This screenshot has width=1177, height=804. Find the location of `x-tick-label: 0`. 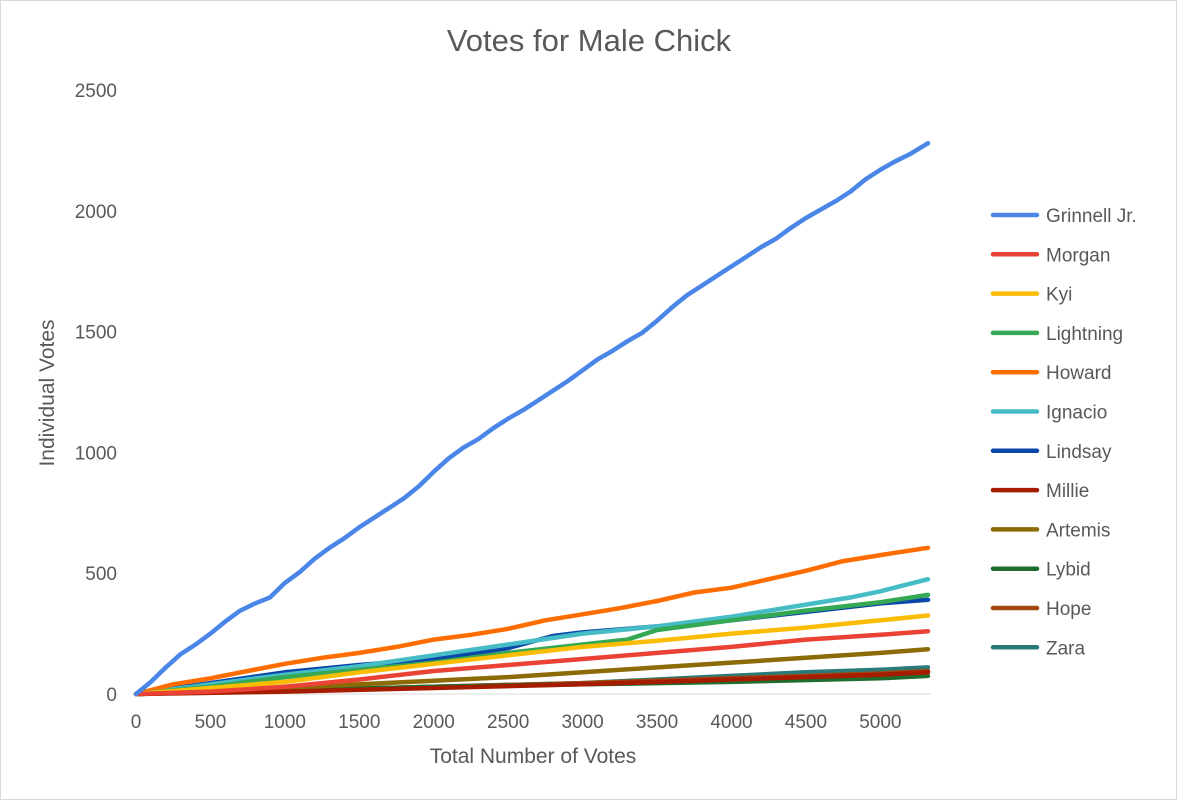

x-tick-label: 0 is located at coordinates (136, 722).